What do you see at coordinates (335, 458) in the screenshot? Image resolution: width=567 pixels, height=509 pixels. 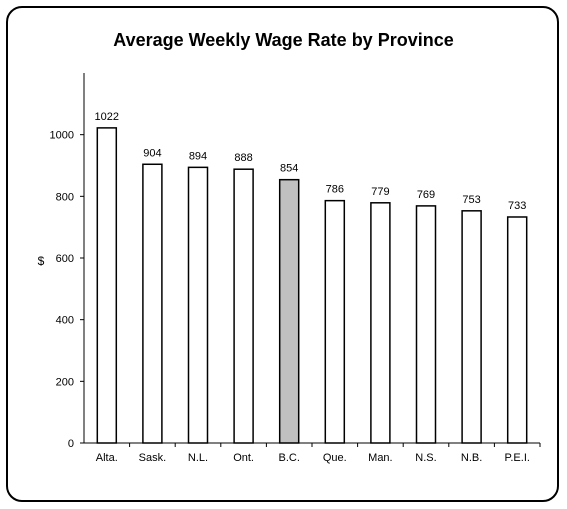 I see `x-tick-label: Que.` at bounding box center [335, 458].